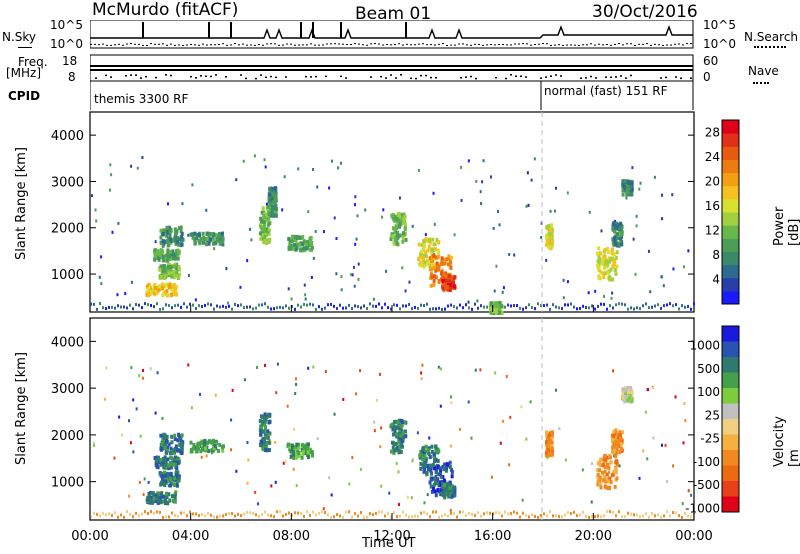 This screenshot has height=554, width=800. Describe the element at coordinates (706, 485) in the screenshot. I see `colorbar-tick-label: -500` at that location.